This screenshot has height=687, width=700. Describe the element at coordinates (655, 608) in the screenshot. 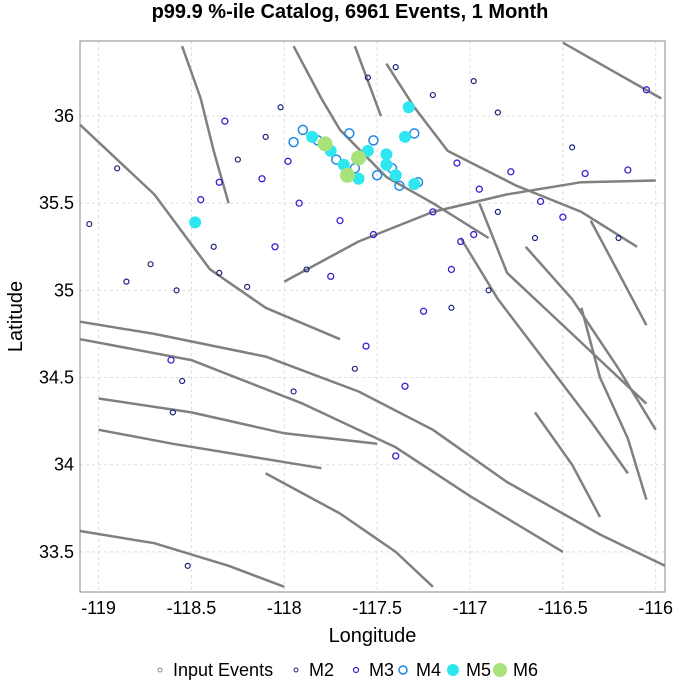

I see `x-tick-label: -116` at that location.